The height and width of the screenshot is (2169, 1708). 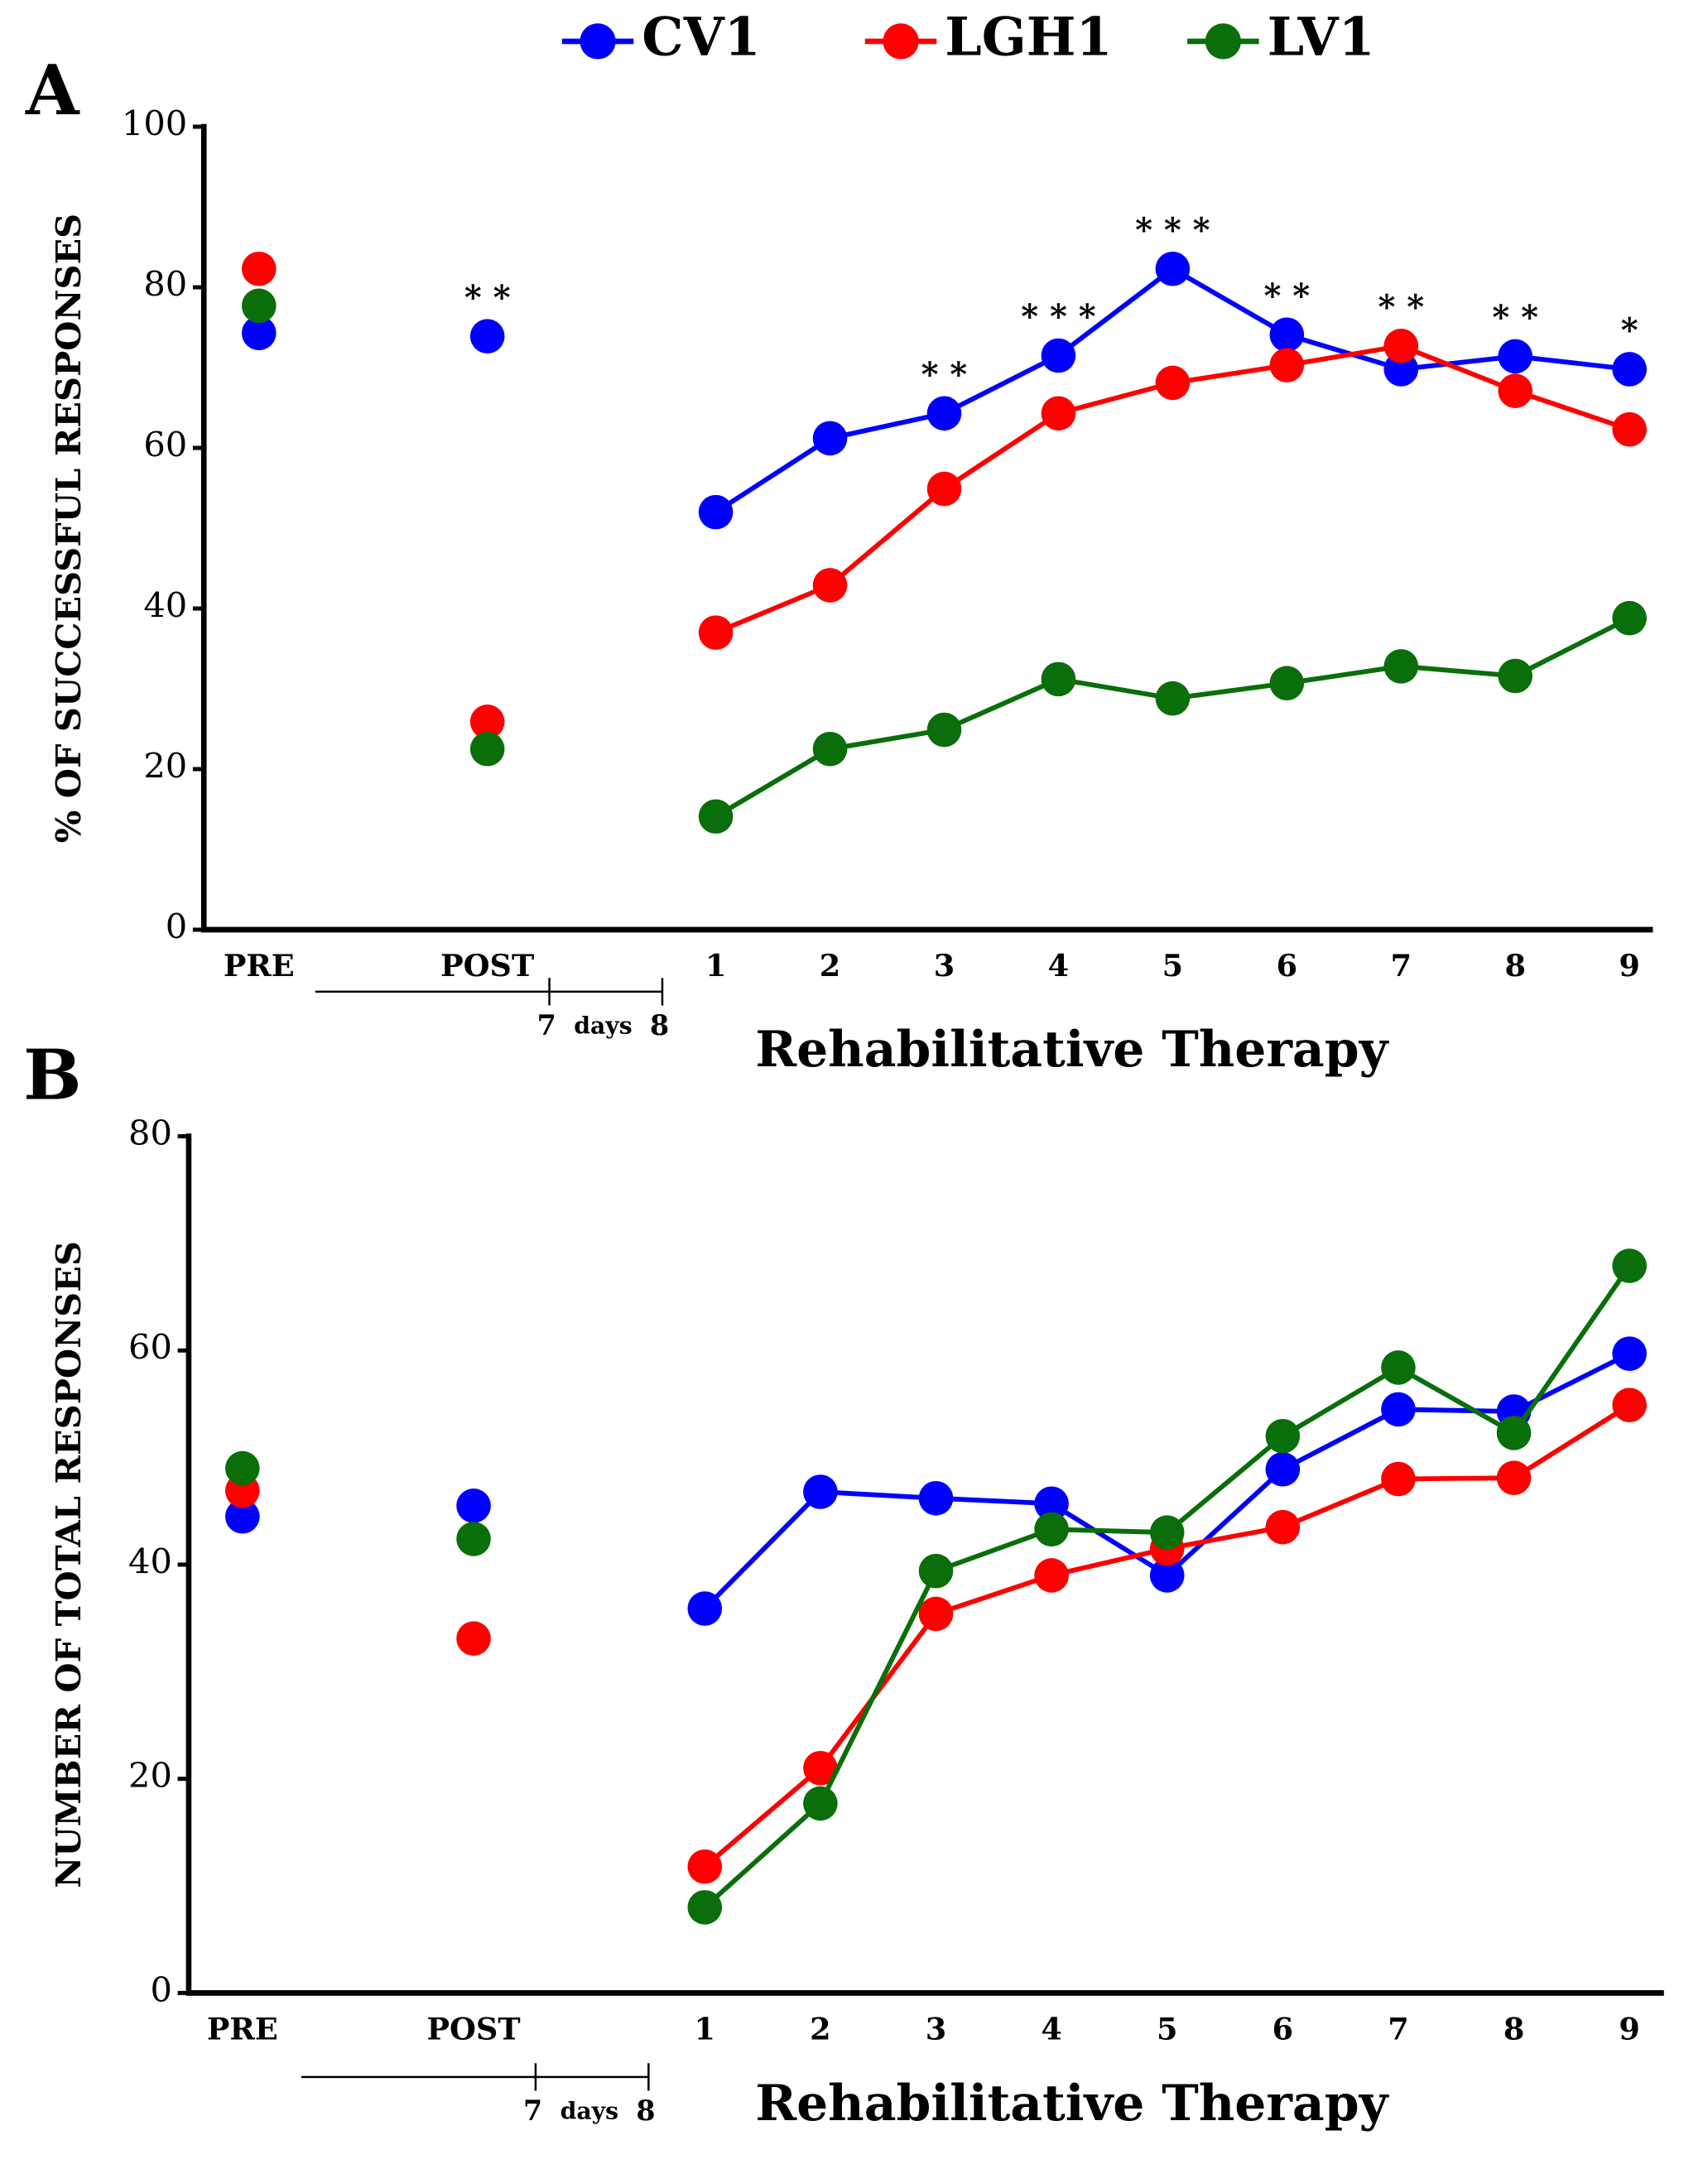 I want to click on legend-label: LGH1, so click(x=1028, y=36).